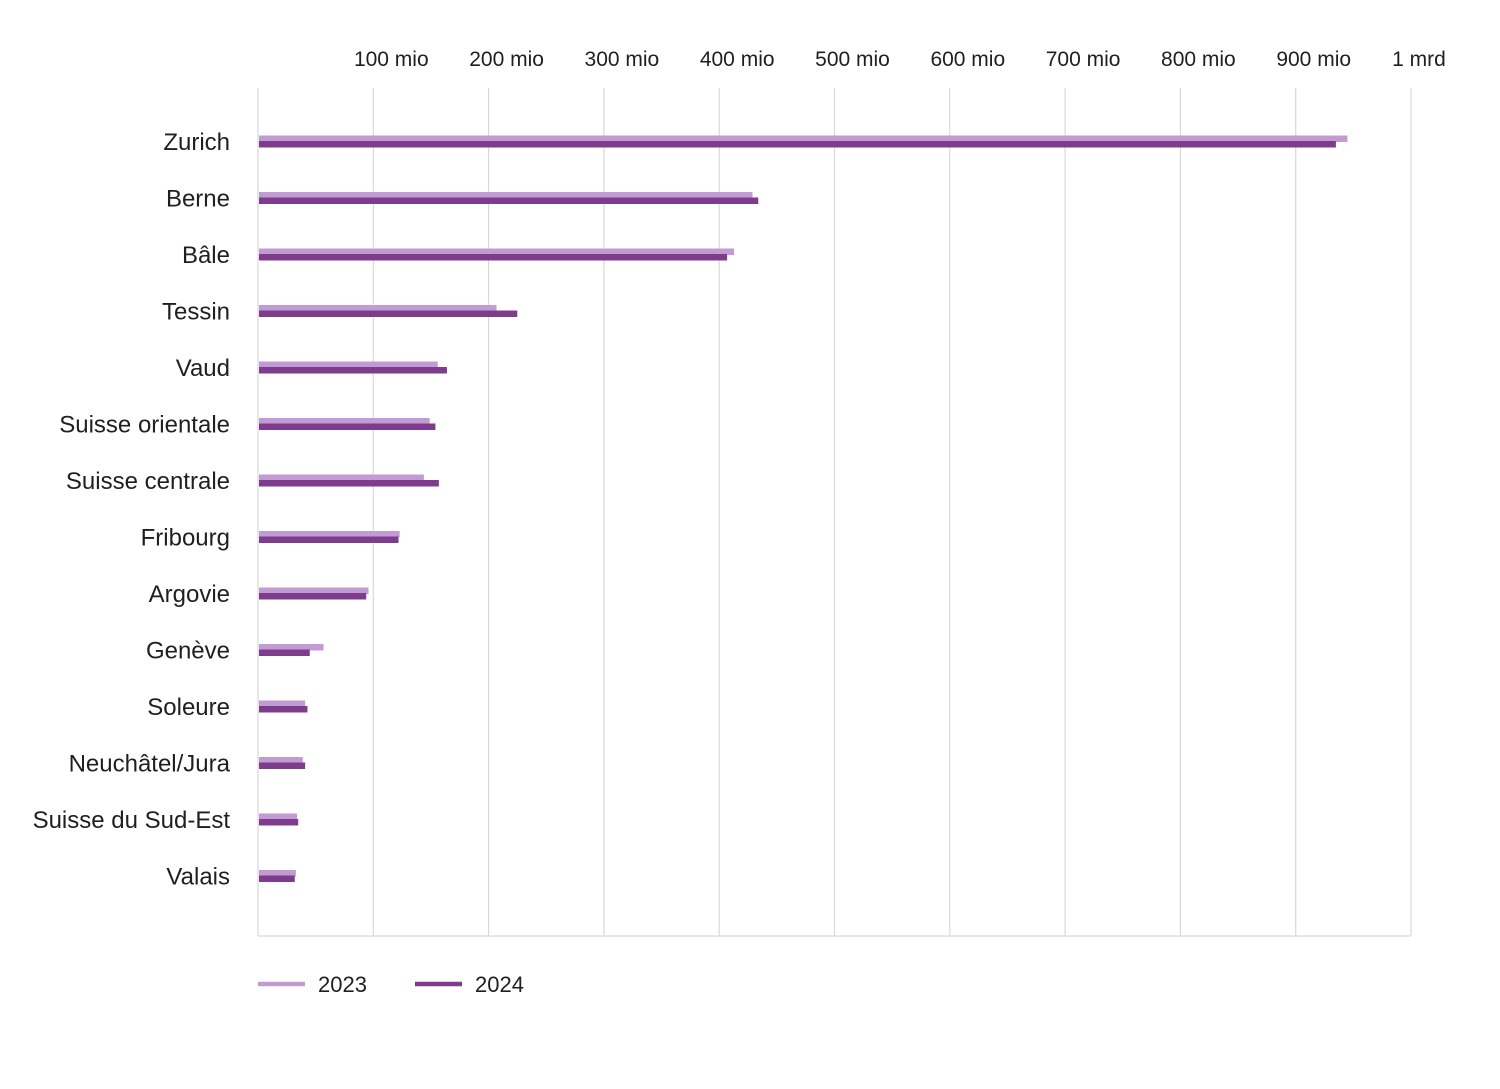 This screenshot has height=1089, width=1500. What do you see at coordinates (277, 873) in the screenshot?
I see `bar-2023-valais` at bounding box center [277, 873].